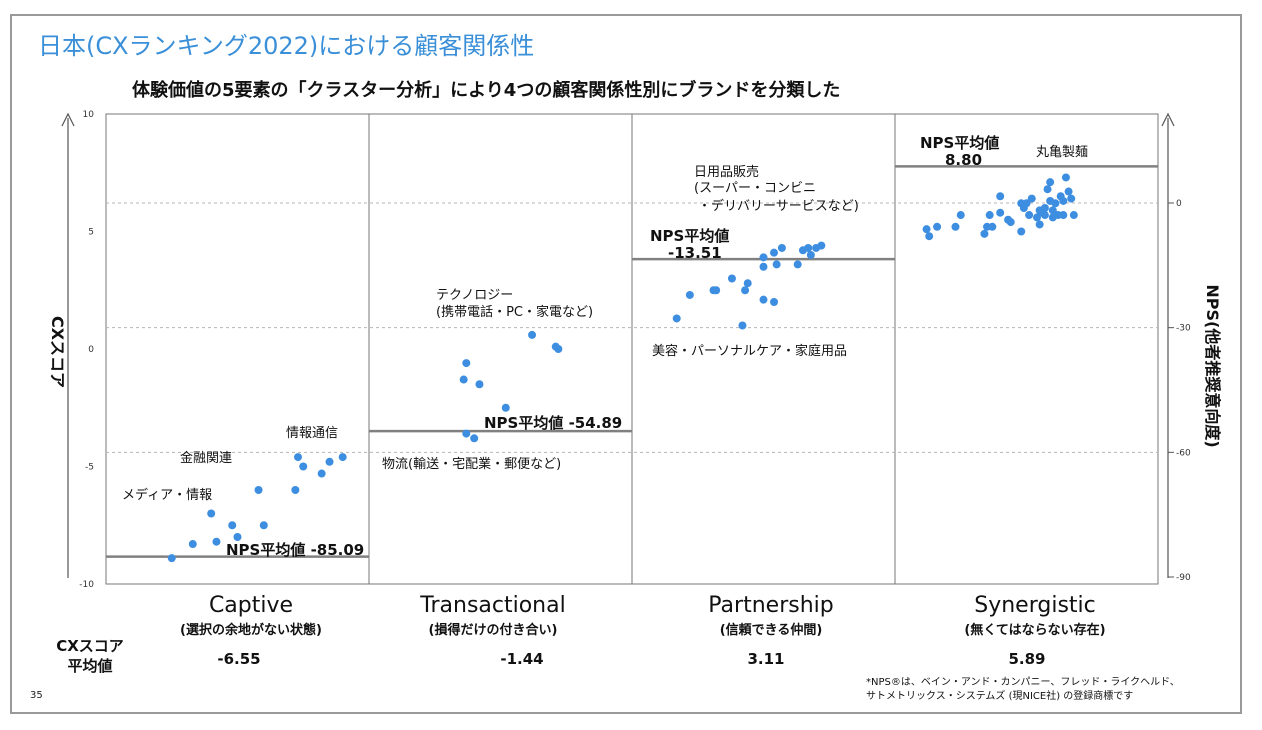 The width and height of the screenshot is (1262, 730). Describe the element at coordinates (963, 160) in the screenshot. I see `synergistic-nps-value: 8.80` at that location.